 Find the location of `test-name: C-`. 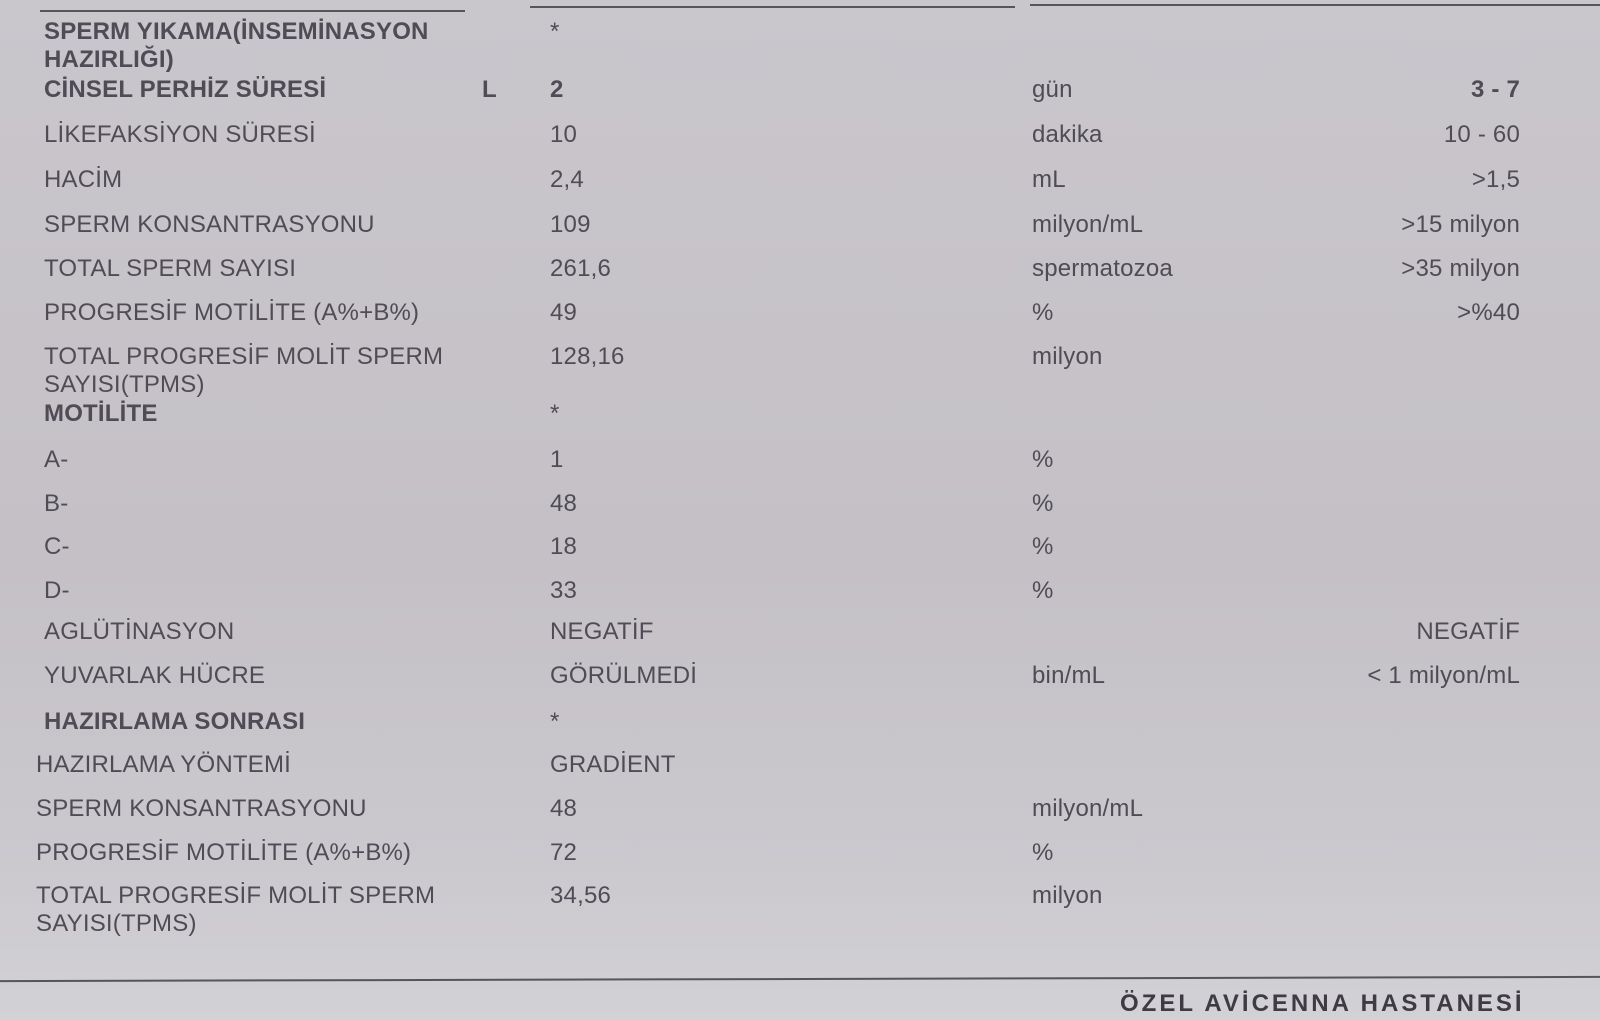

test-name: C- is located at coordinates (57, 546).